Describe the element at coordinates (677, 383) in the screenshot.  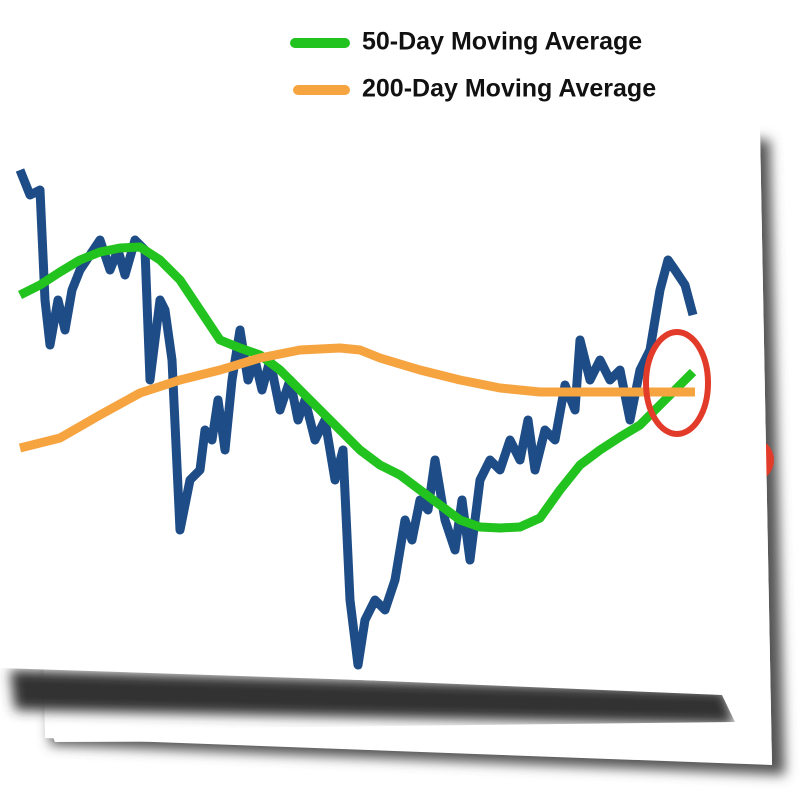
I see `crossover-highlight` at that location.